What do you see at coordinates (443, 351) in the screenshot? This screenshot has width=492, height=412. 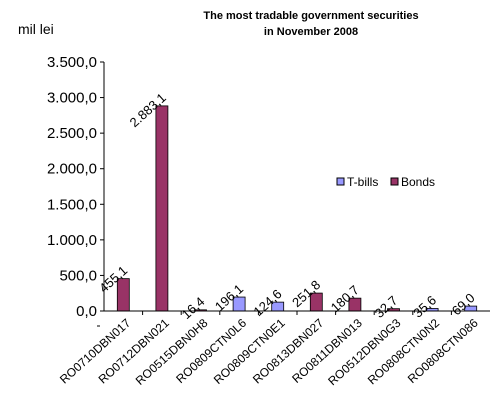 I see `x-tick-label: RO0808CTN086` at bounding box center [443, 351].